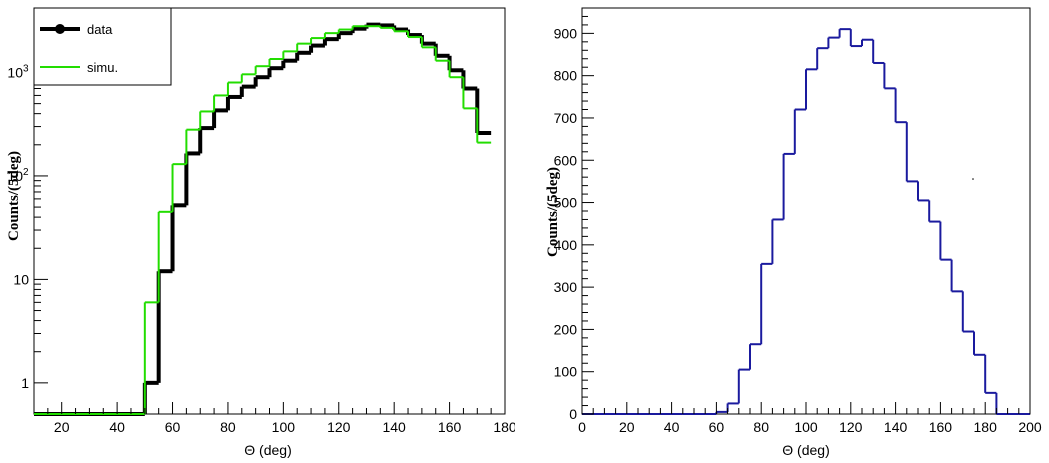  What do you see at coordinates (566, 33) in the screenshot?
I see `y-tick-label: 900` at bounding box center [566, 33].